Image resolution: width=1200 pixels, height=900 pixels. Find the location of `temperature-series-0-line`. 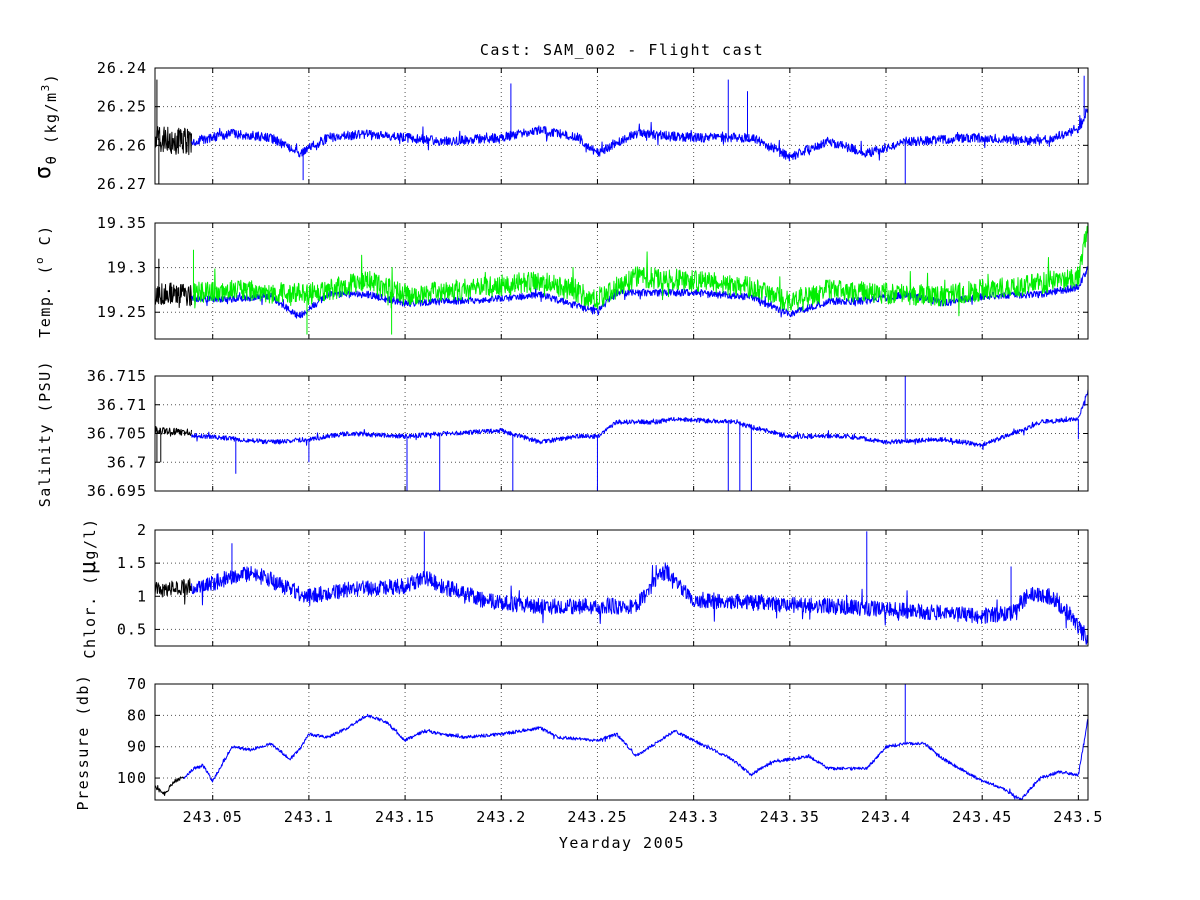

temperature-series-0-line is located at coordinates (174, 295).